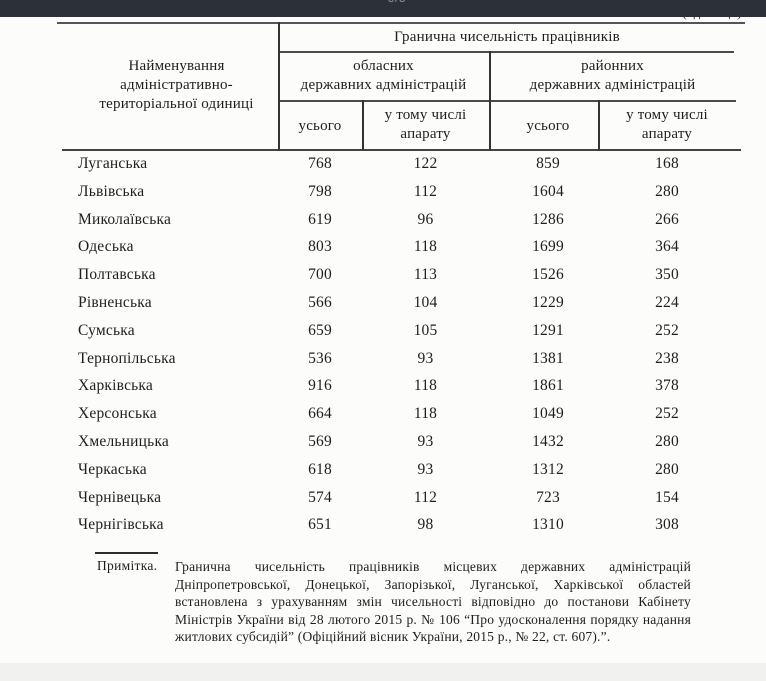  What do you see at coordinates (383, 388) in the screenshot?
I see `table-row: Харківська 916 118 1861 378` at bounding box center [383, 388].